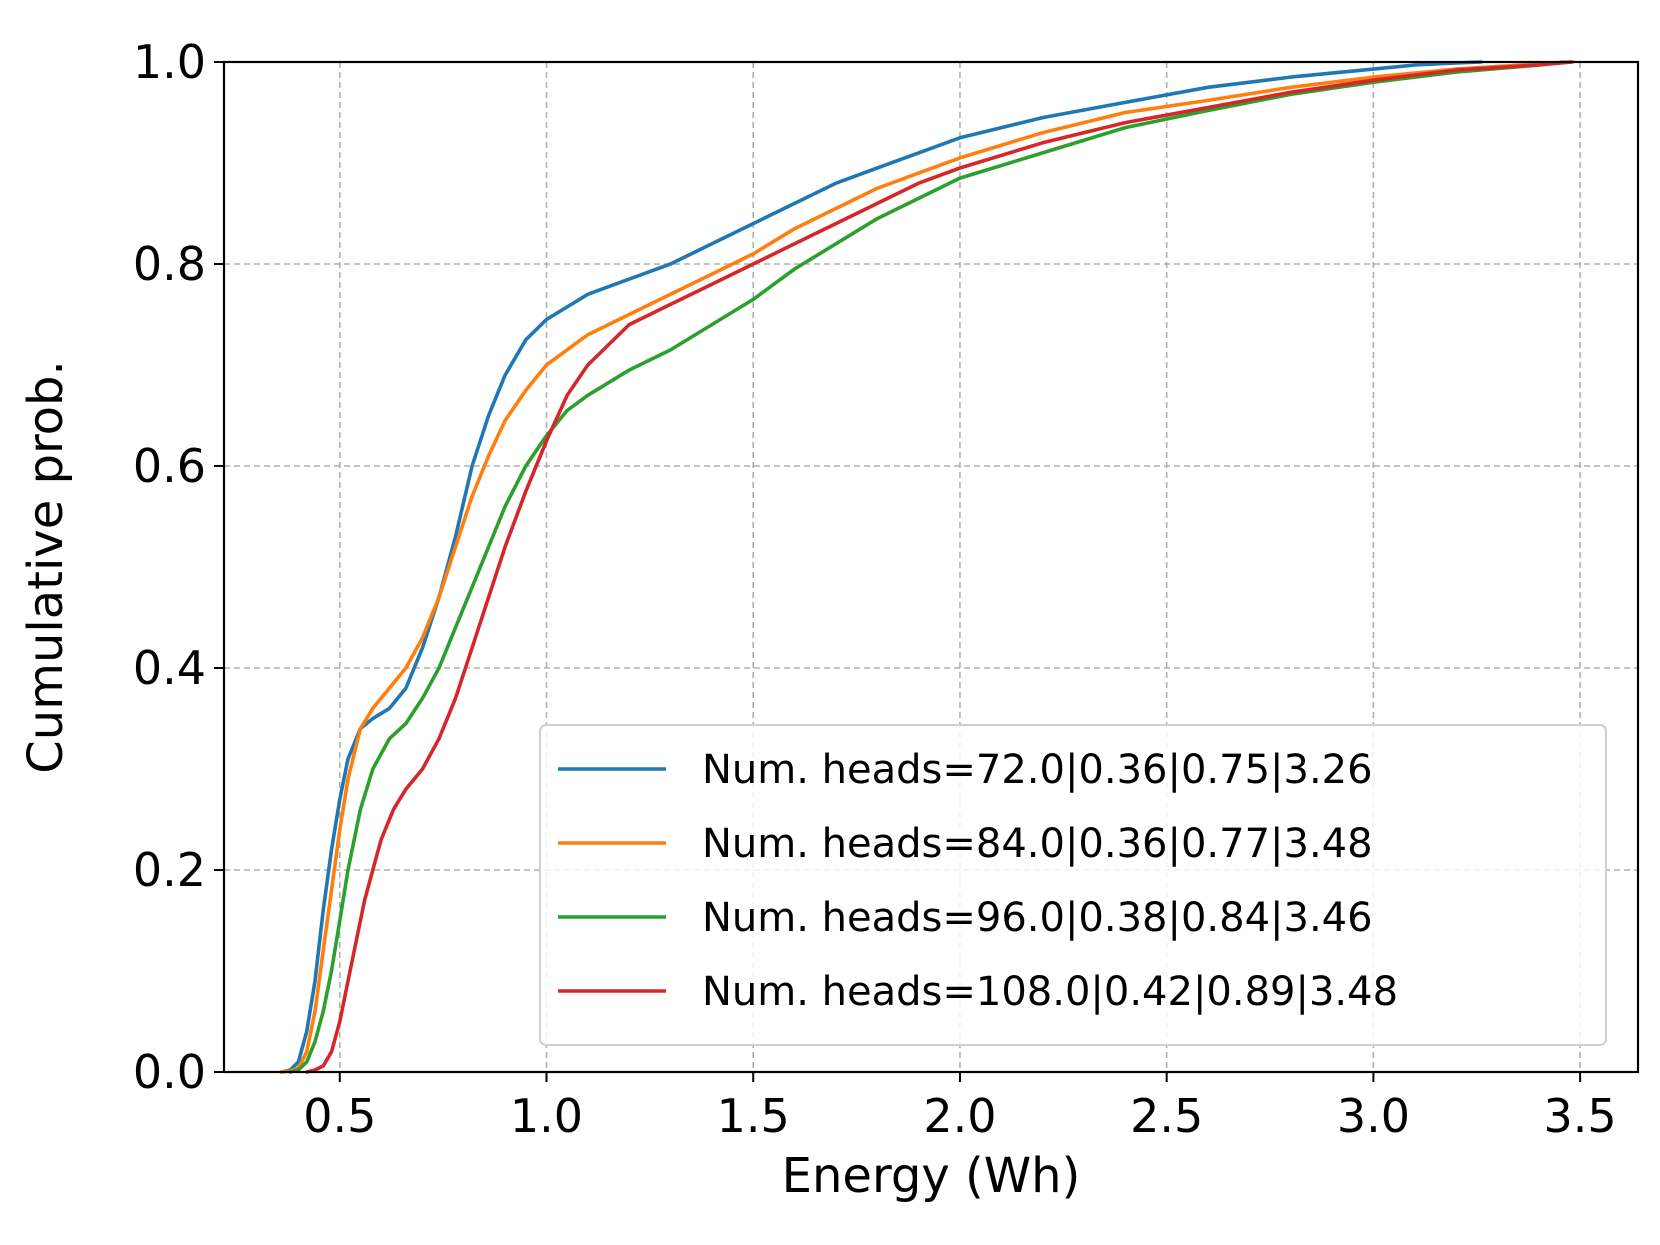  What do you see at coordinates (931, 1176) in the screenshot?
I see `x-axis-title: Energy (Wh)` at bounding box center [931, 1176].